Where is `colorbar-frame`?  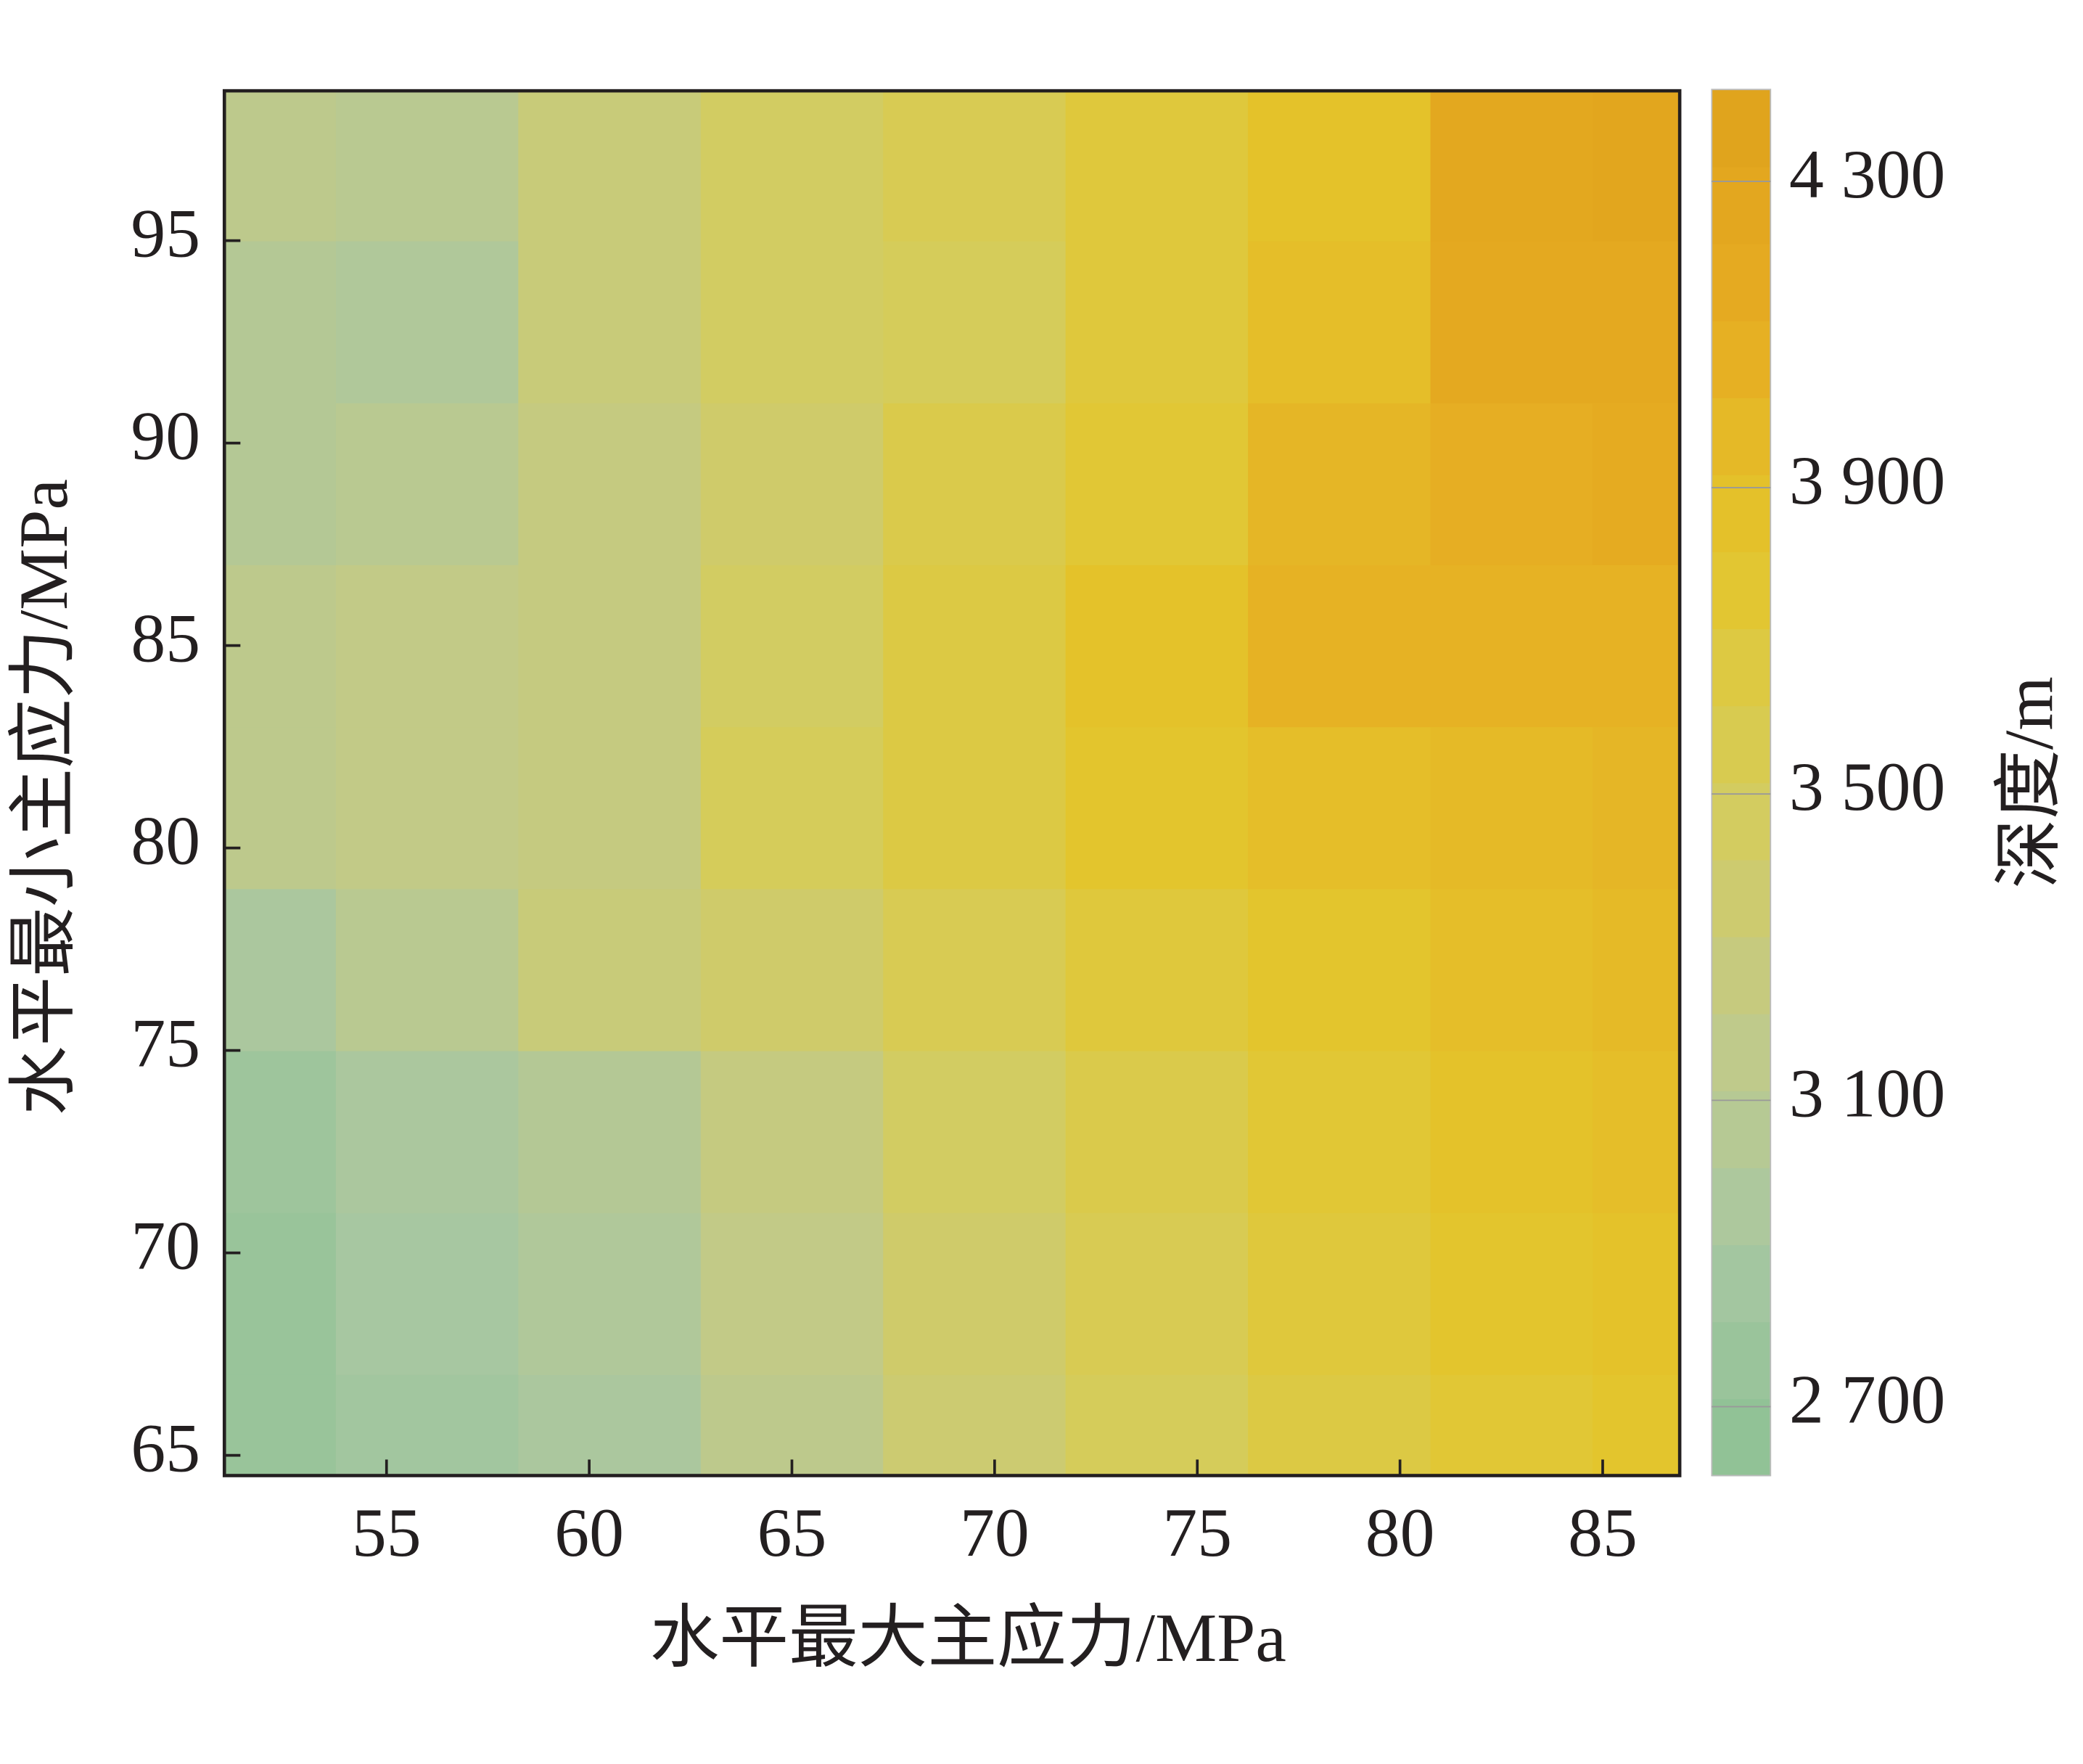 colorbar-frame is located at coordinates (1742, 783).